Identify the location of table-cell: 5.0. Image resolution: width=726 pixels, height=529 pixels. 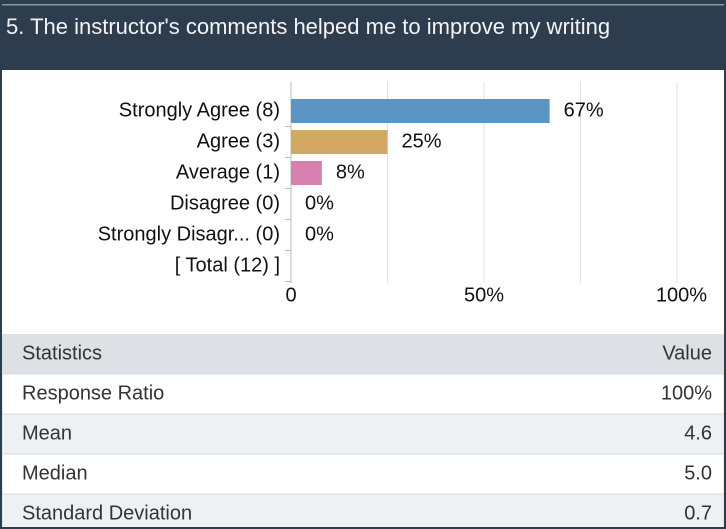
(698, 473).